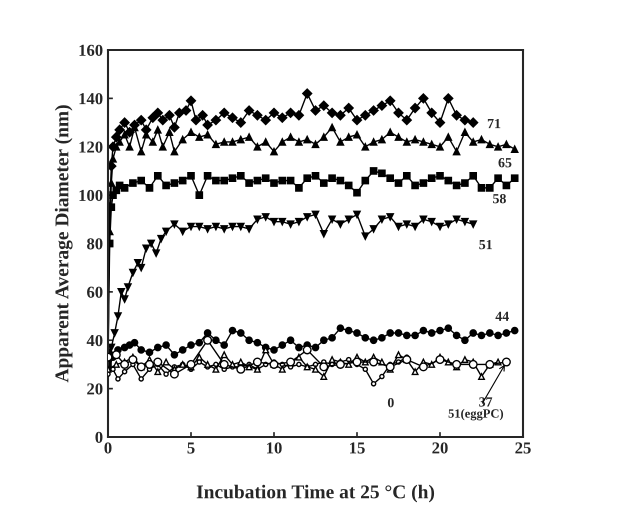  What do you see at coordinates (95, 389) in the screenshot?
I see `y-tick-label: 20` at bounding box center [95, 389].